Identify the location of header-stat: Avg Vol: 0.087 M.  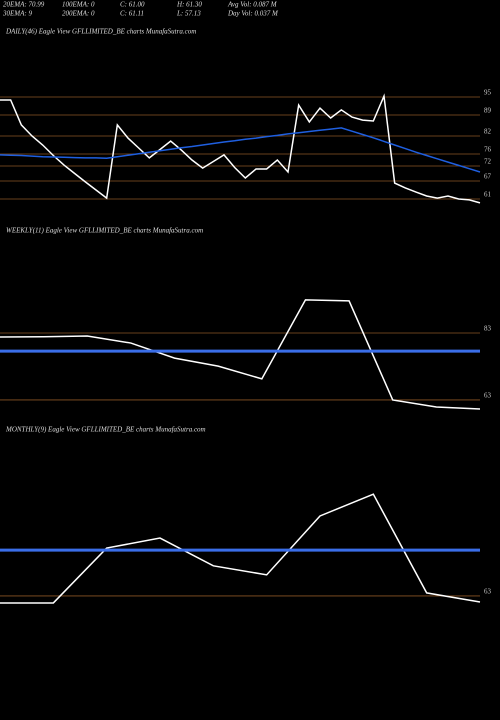
(252, 5).